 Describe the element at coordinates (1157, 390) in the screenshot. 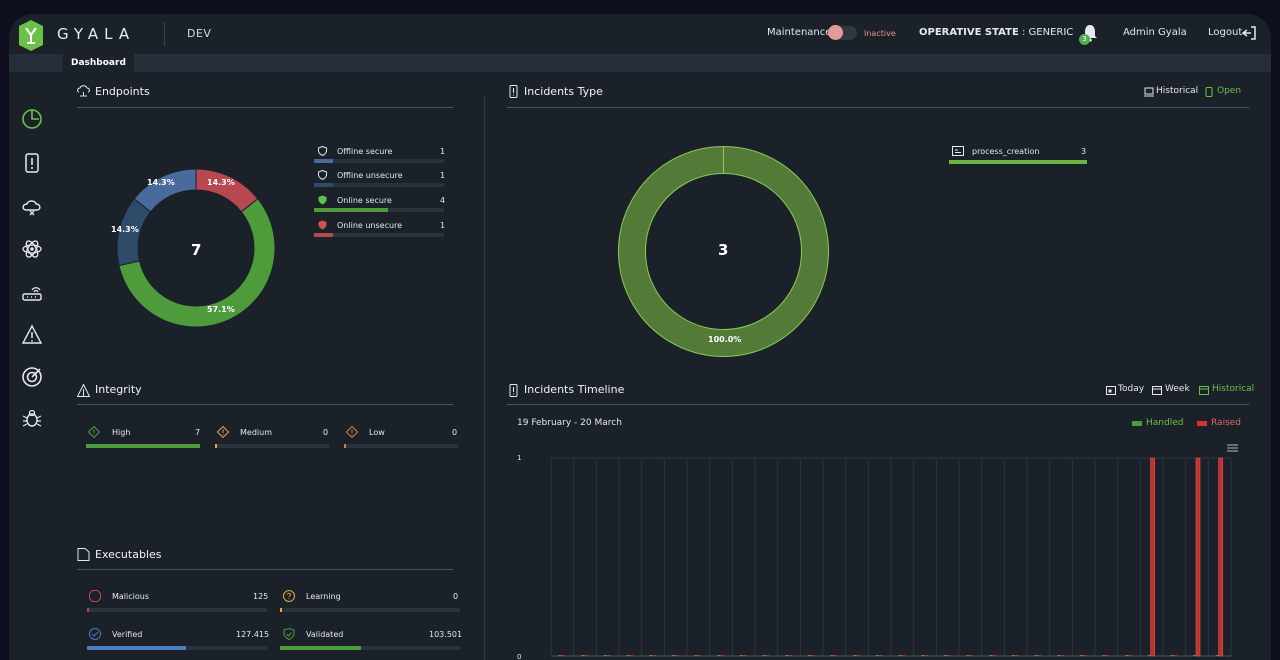

I see `calendar-week-icon` at that location.